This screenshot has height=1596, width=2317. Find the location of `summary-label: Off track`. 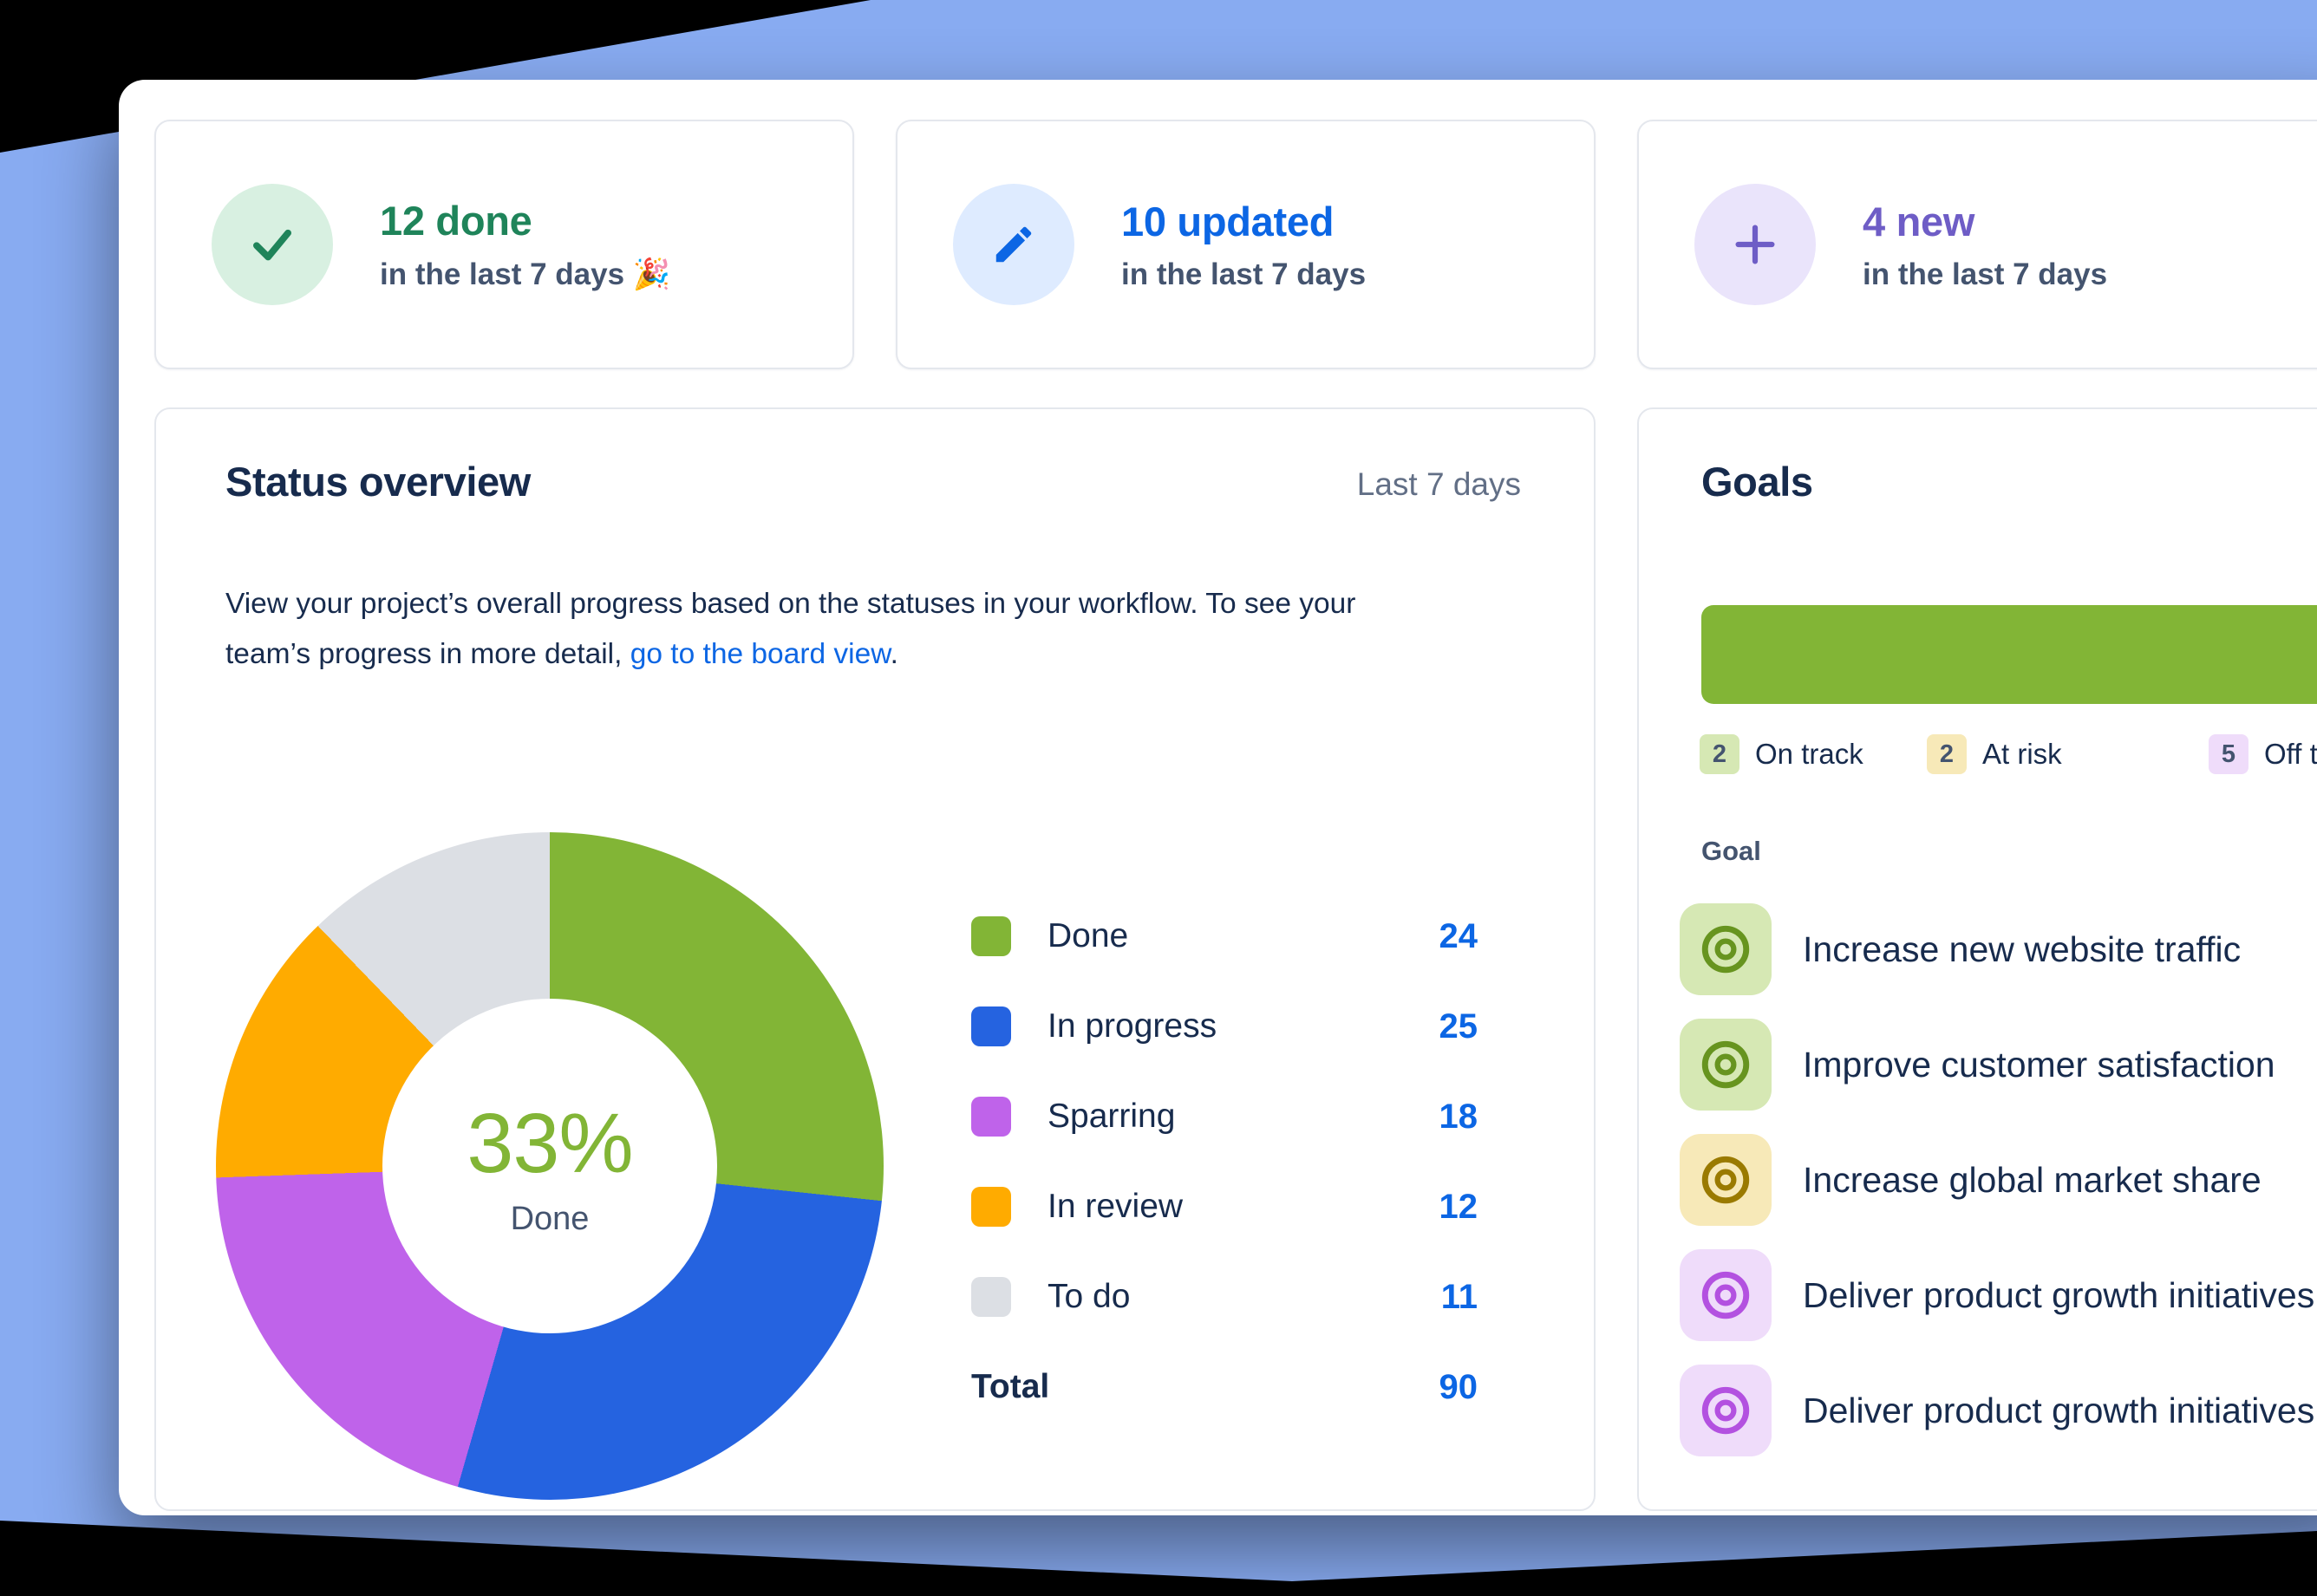

summary-label: Off track is located at coordinates (2290, 754).